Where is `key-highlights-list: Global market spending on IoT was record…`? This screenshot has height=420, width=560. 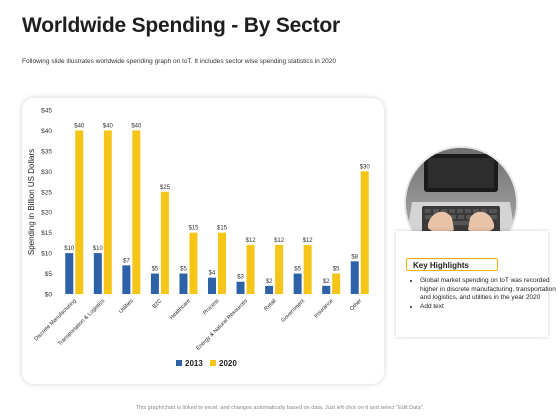
key-highlights-list: Global market spending on IoT was record… is located at coordinates (483, 294).